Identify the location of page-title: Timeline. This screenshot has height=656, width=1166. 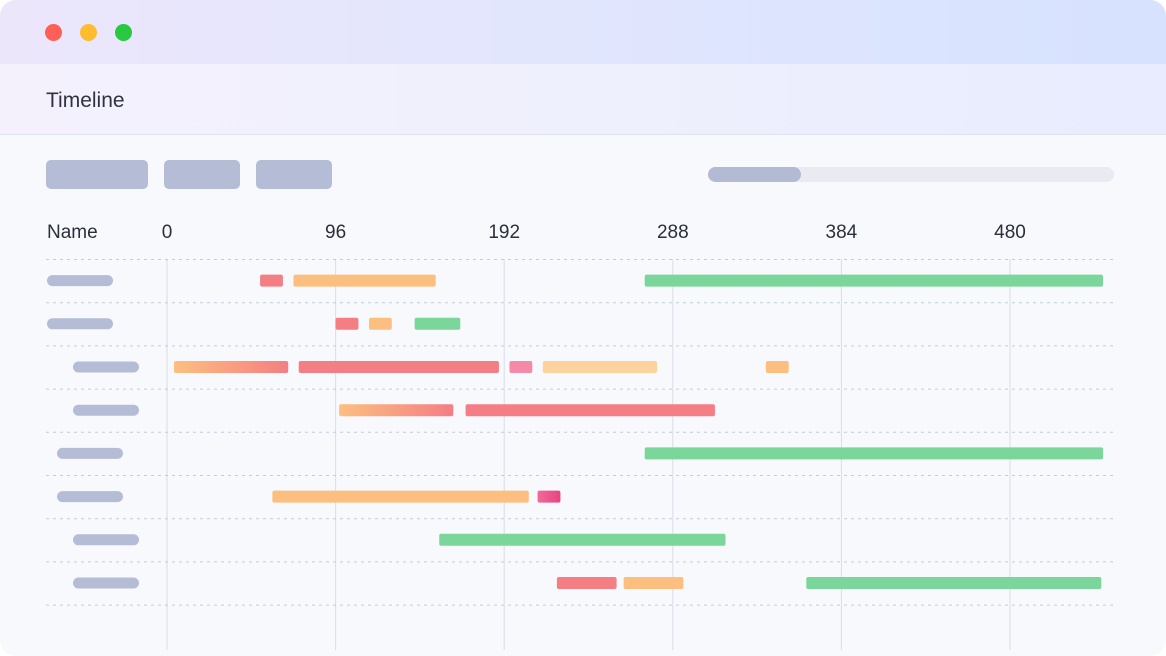
(85, 100).